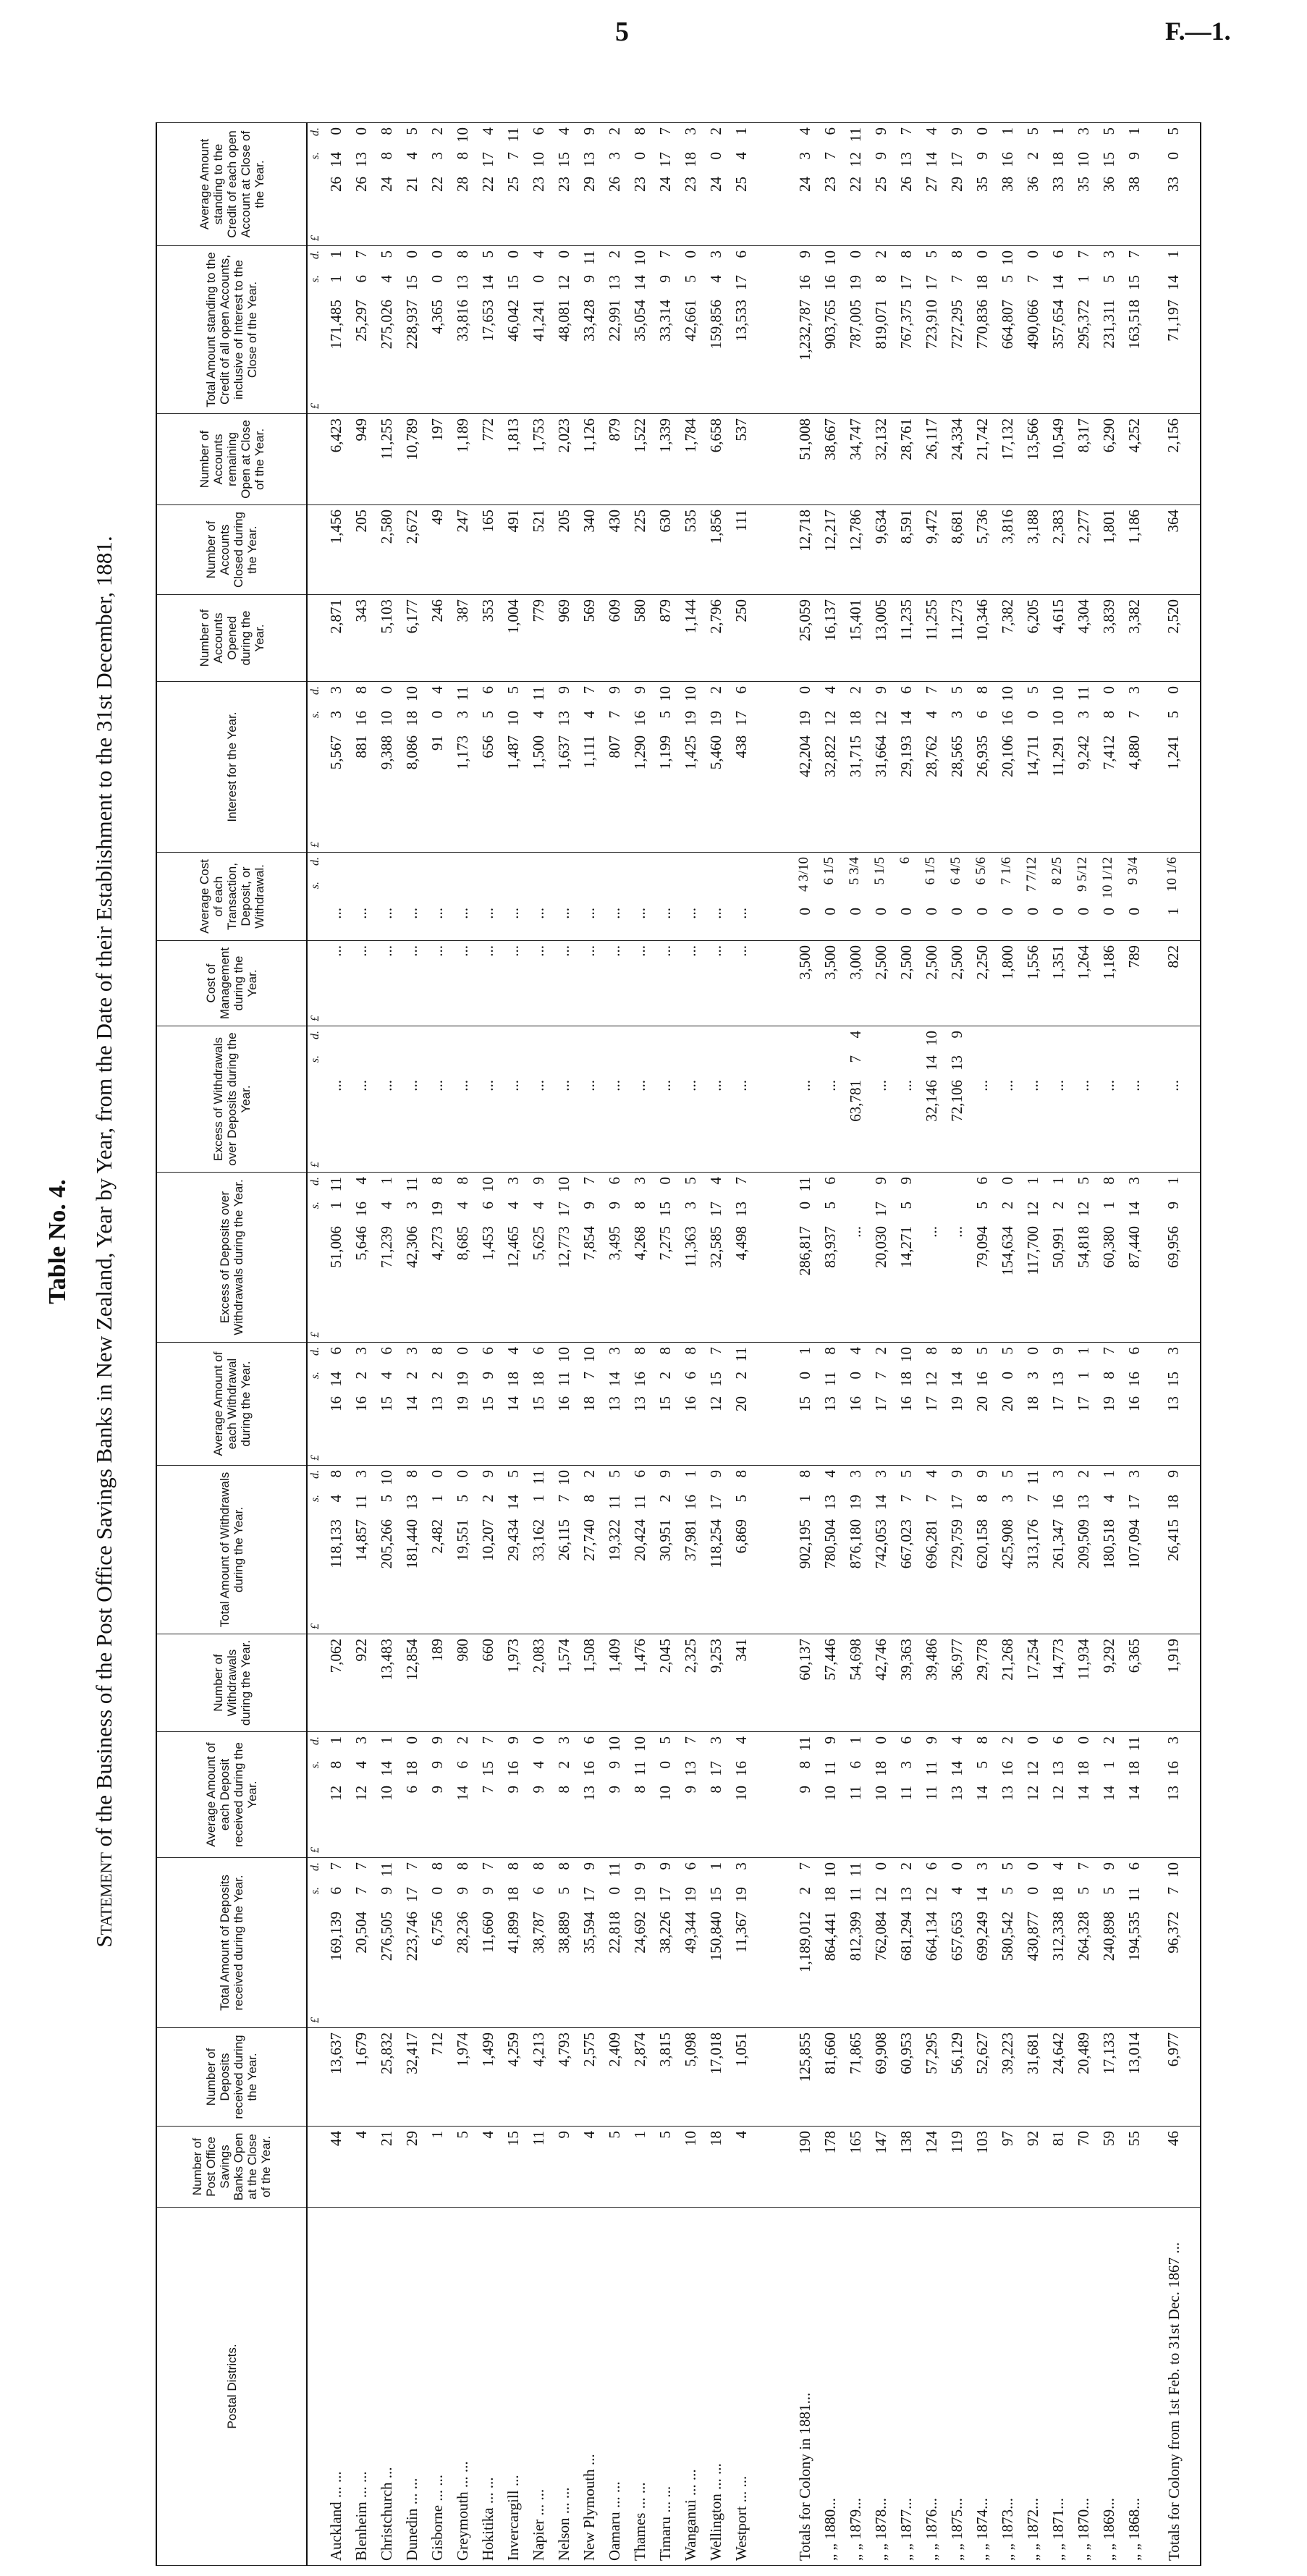 Image resolution: width=1307 pixels, height=2576 pixels. Describe the element at coordinates (906, 1683) in the screenshot. I see `cell-withdrawals-count: 39,363` at that location.